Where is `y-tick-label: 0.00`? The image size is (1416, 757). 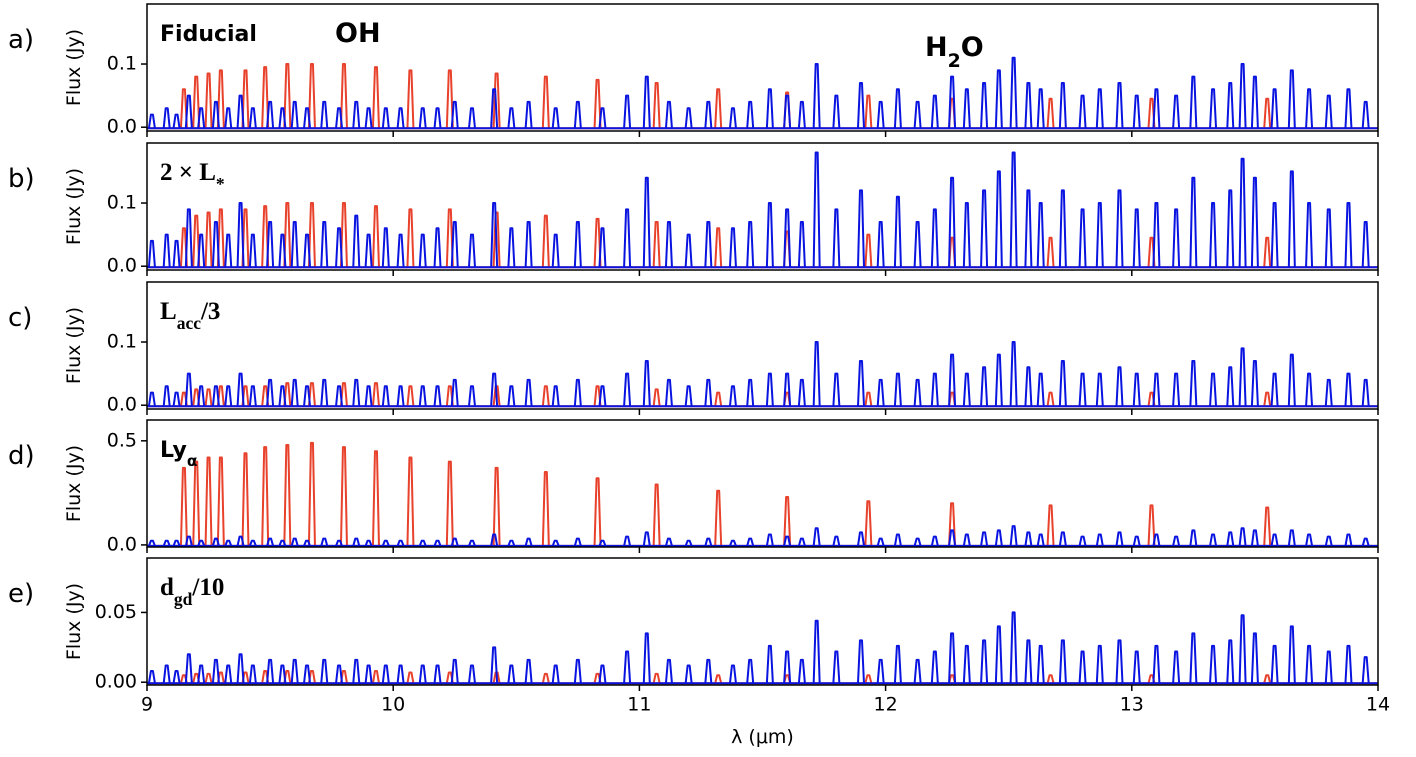
y-tick-label: 0.00 is located at coordinates (116, 682).